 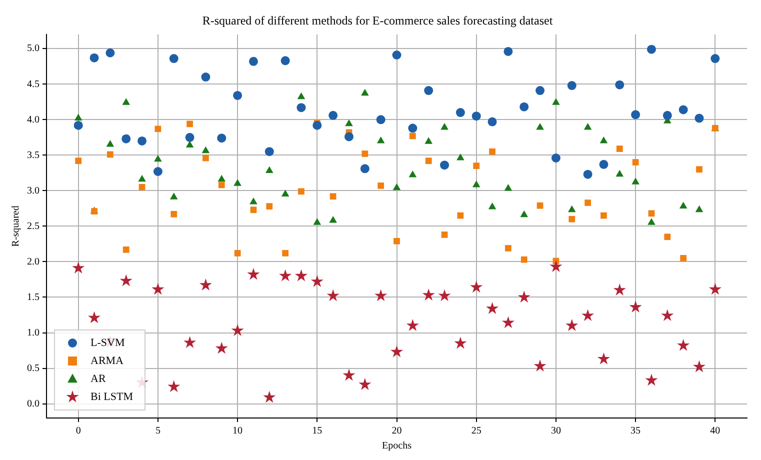 What do you see at coordinates (33, 226) in the screenshot?
I see `y-tick-label: 2.5` at bounding box center [33, 226].